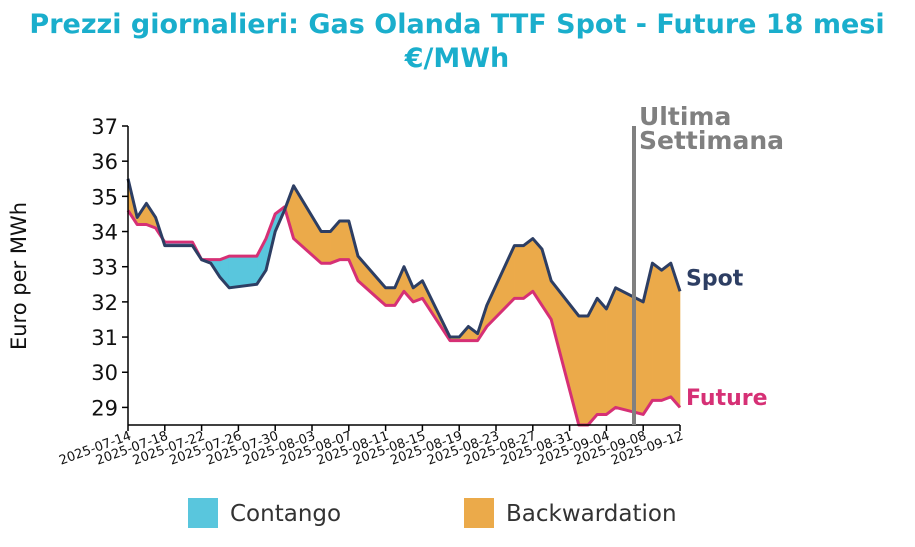  Describe the element at coordinates (715, 278) in the screenshot. I see `series-label-spot: Spot` at that location.